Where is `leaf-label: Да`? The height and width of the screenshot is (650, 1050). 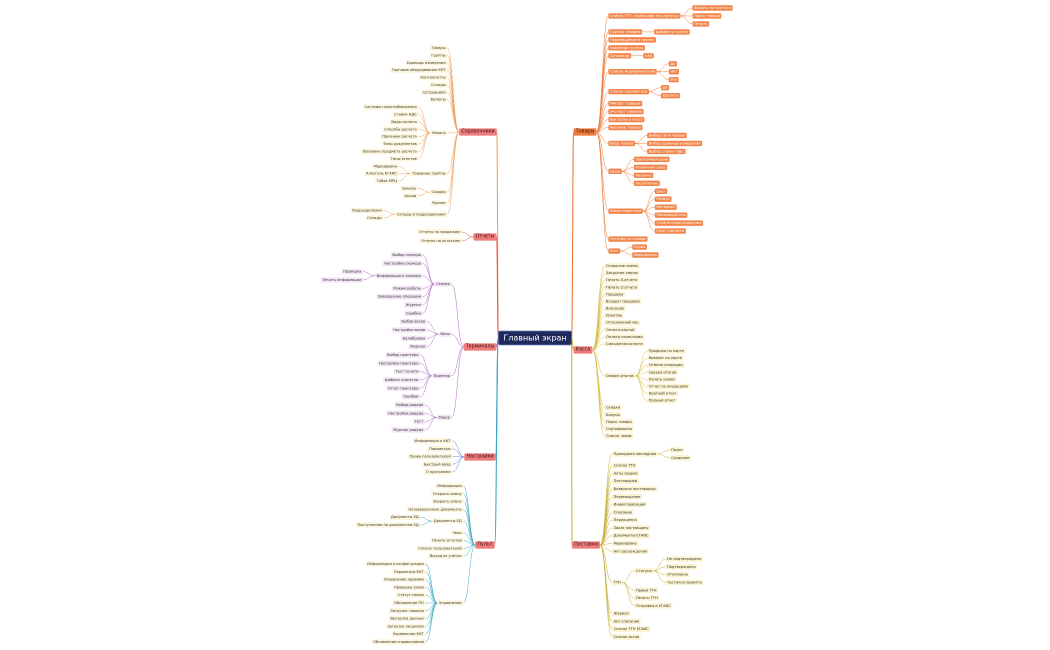 leaf-label: Да is located at coordinates (665, 88).